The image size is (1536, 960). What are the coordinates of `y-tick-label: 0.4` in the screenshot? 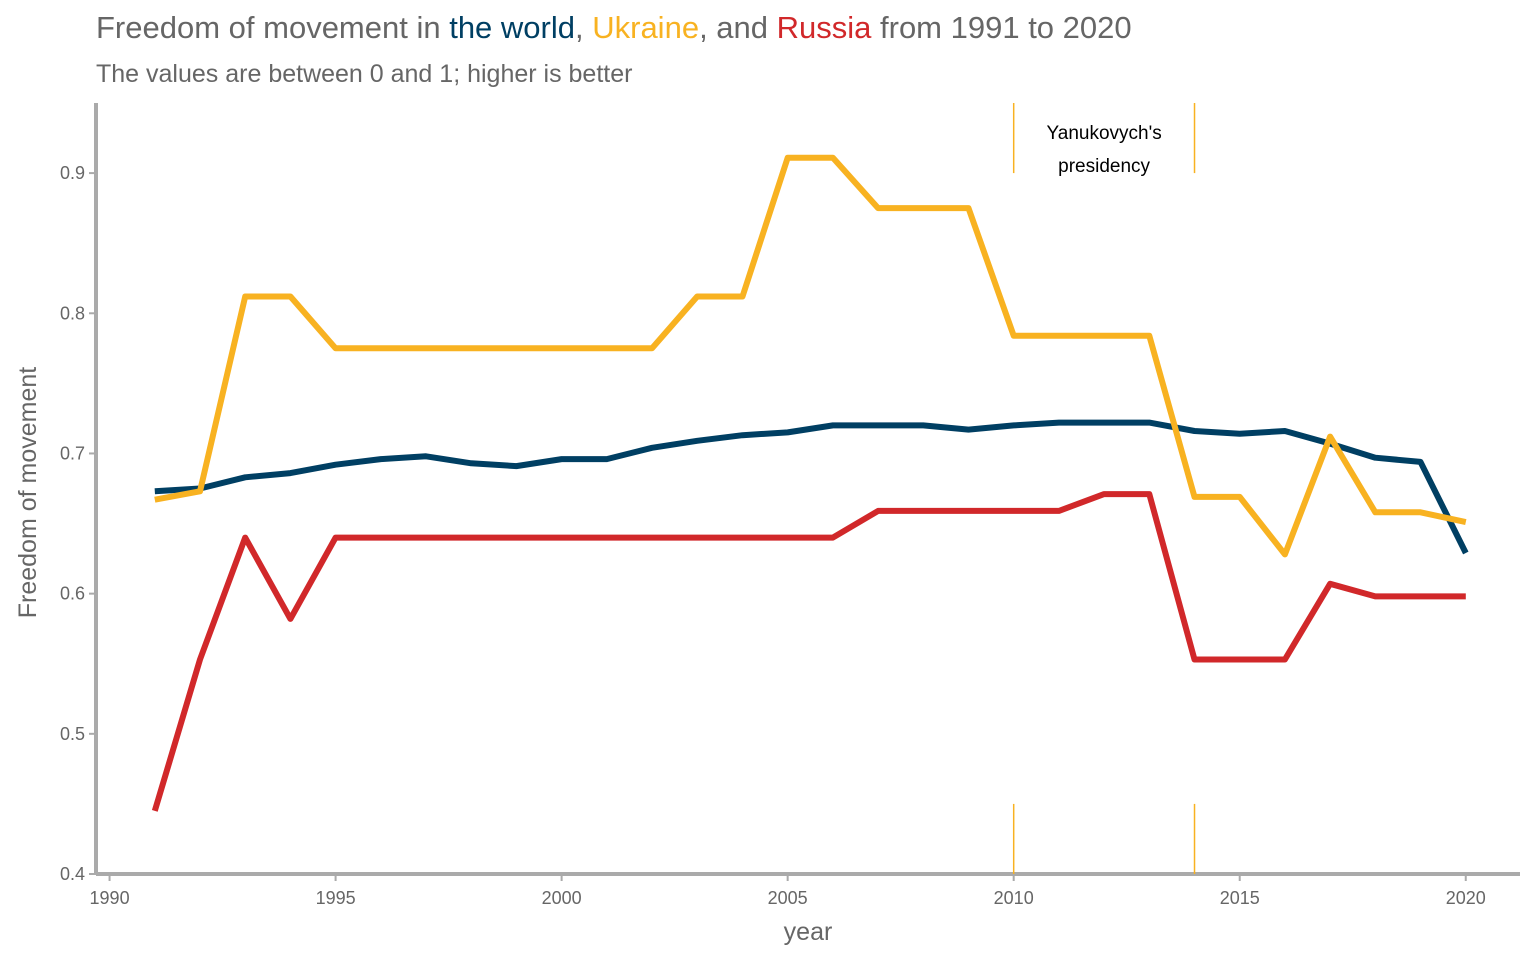 It's located at (72, 874).